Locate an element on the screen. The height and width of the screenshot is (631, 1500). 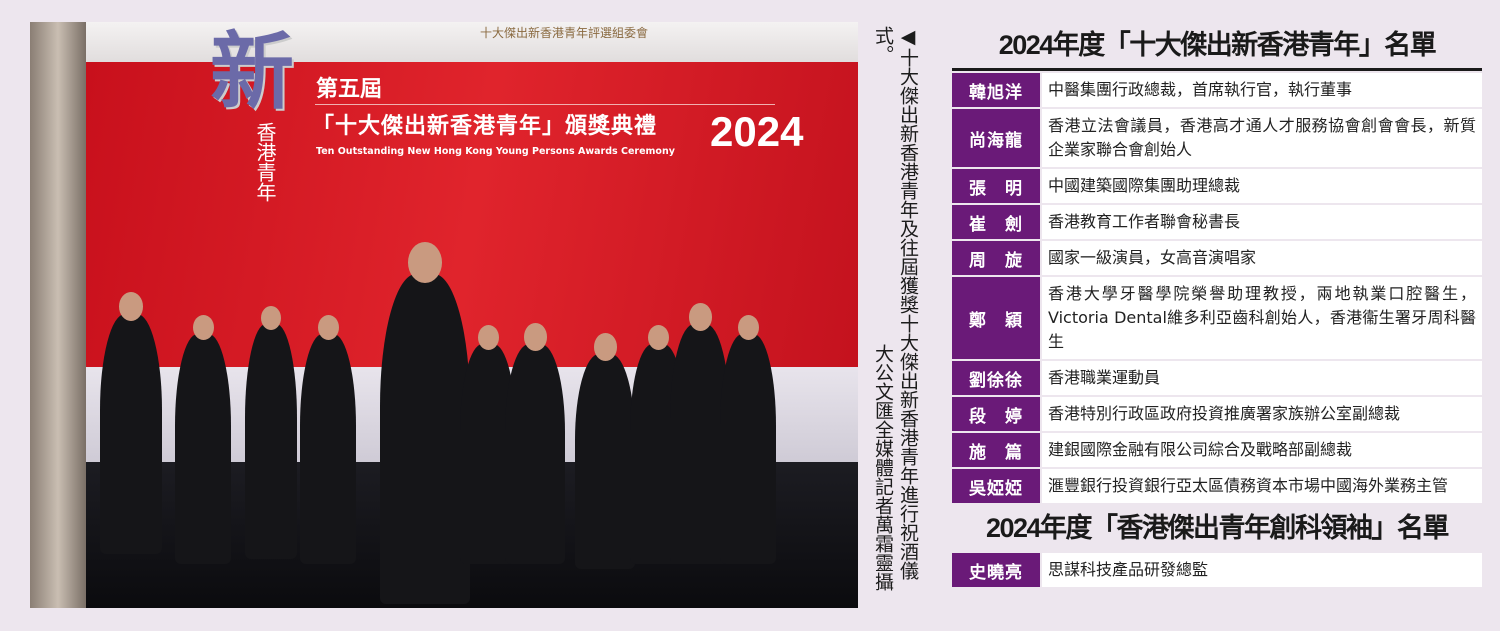
awardee-name: 崔 劍 is located at coordinates (996, 222).